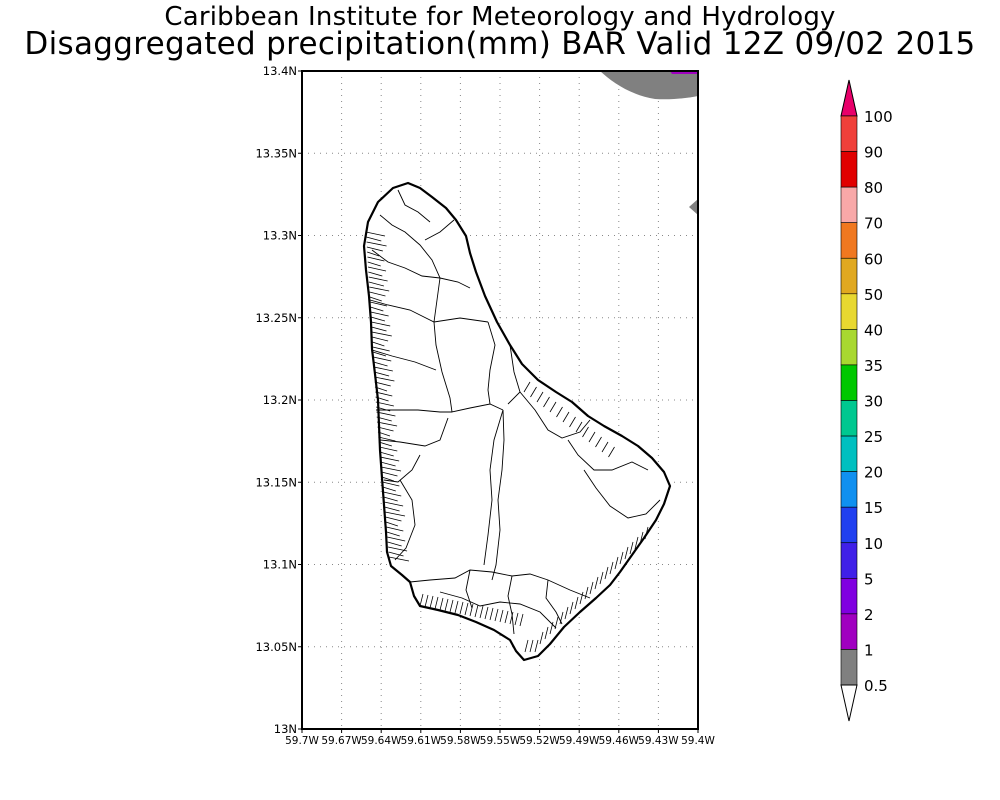  What do you see at coordinates (876, 686) in the screenshot?
I see `colorbar-label: 0.5` at bounding box center [876, 686].